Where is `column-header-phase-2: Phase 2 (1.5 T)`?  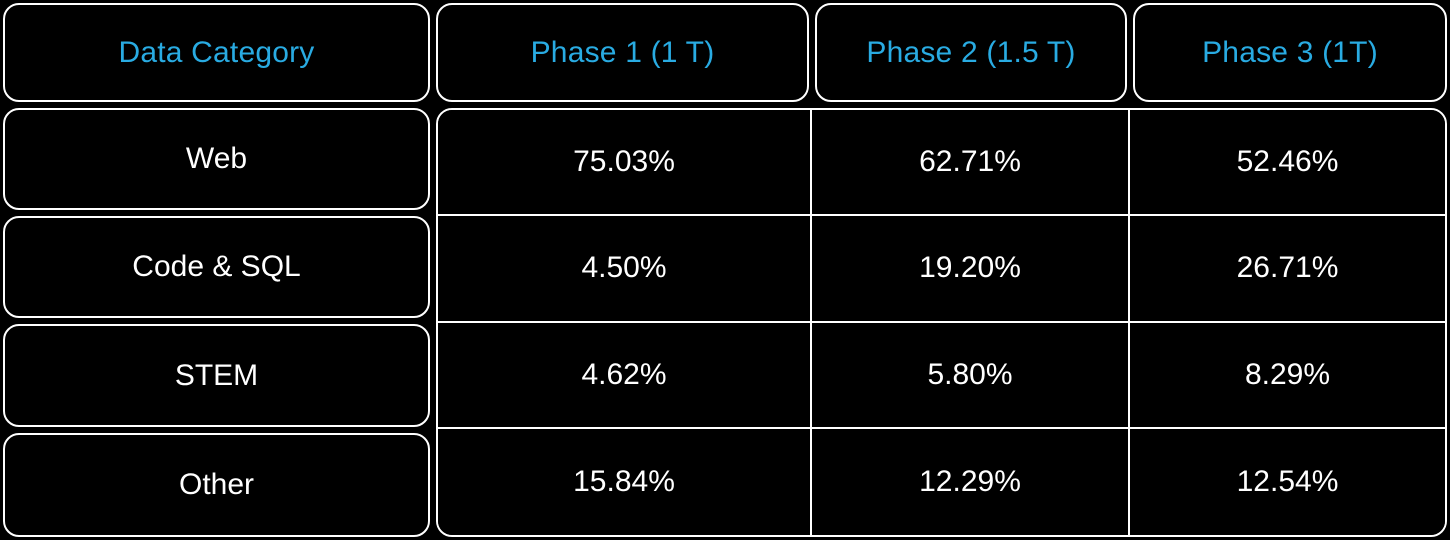 column-header-phase-2: Phase 2 (1.5 T) is located at coordinates (971, 52).